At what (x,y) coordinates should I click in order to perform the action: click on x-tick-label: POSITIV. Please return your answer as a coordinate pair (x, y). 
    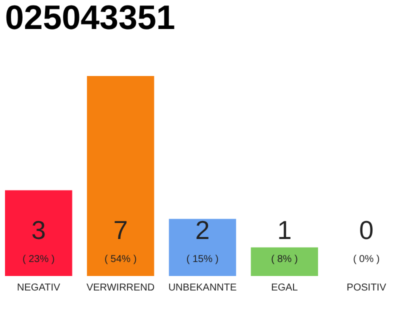
    Looking at the image, I should click on (366, 288).